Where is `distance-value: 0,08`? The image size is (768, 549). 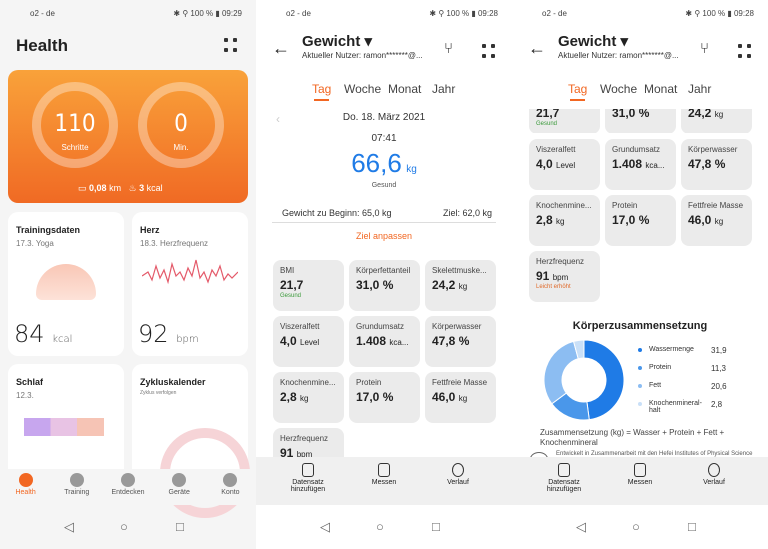 distance-value: 0,08 is located at coordinates (98, 188).